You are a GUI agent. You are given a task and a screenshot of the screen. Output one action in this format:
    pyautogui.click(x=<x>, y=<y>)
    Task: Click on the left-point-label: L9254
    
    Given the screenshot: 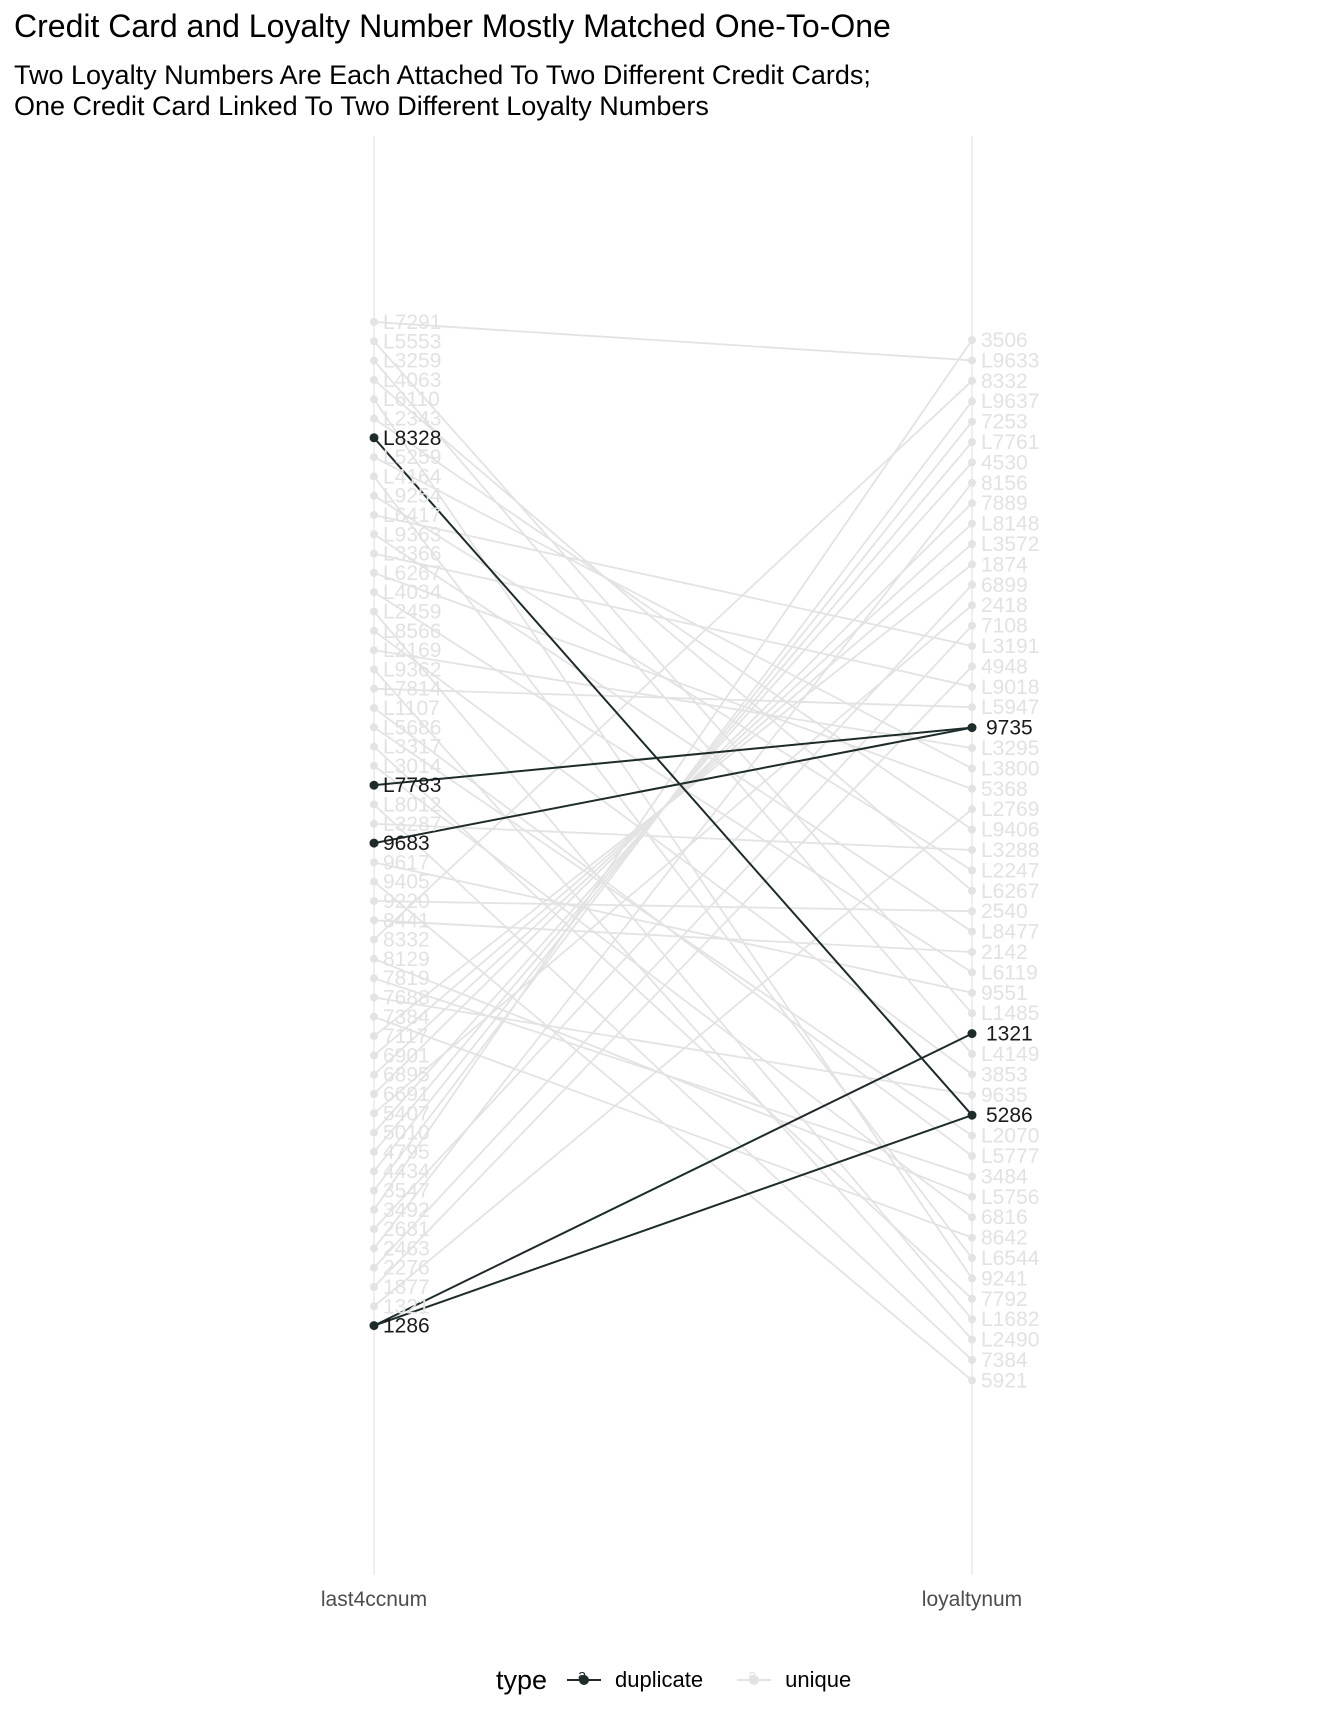 What is the action you would take?
    pyautogui.click(x=412, y=496)
    